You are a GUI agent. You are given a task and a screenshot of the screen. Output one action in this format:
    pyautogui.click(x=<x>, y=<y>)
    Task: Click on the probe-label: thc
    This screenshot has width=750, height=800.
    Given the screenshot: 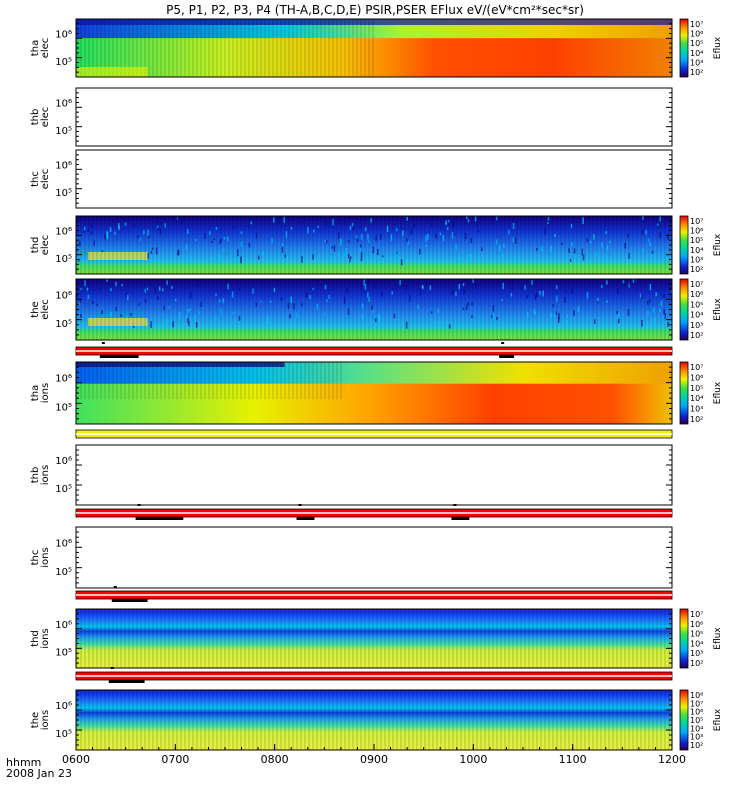 What is the action you would take?
    pyautogui.click(x=35, y=558)
    